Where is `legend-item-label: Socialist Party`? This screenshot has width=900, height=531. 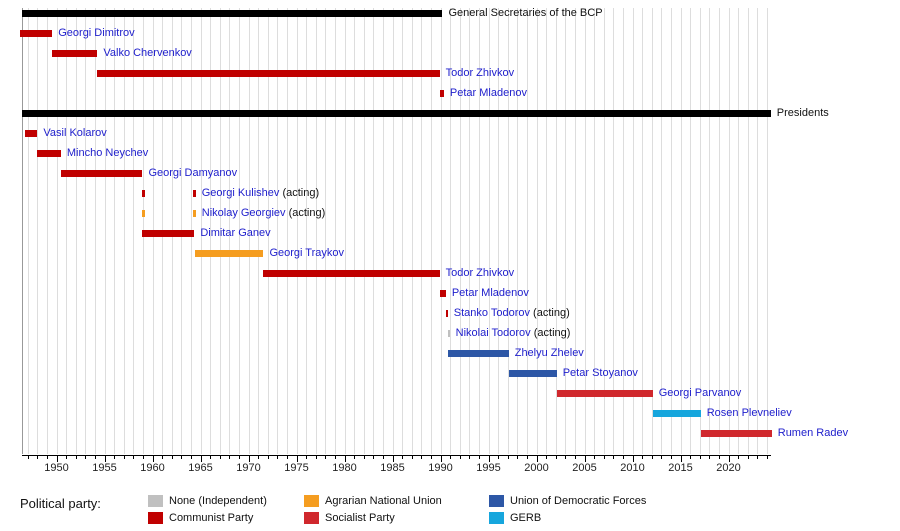 legend-item-label: Socialist Party is located at coordinates (360, 518).